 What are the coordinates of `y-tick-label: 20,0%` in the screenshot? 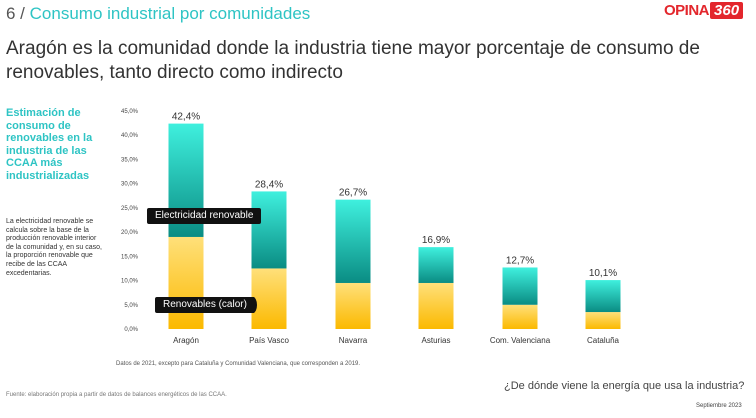 It's located at (130, 233).